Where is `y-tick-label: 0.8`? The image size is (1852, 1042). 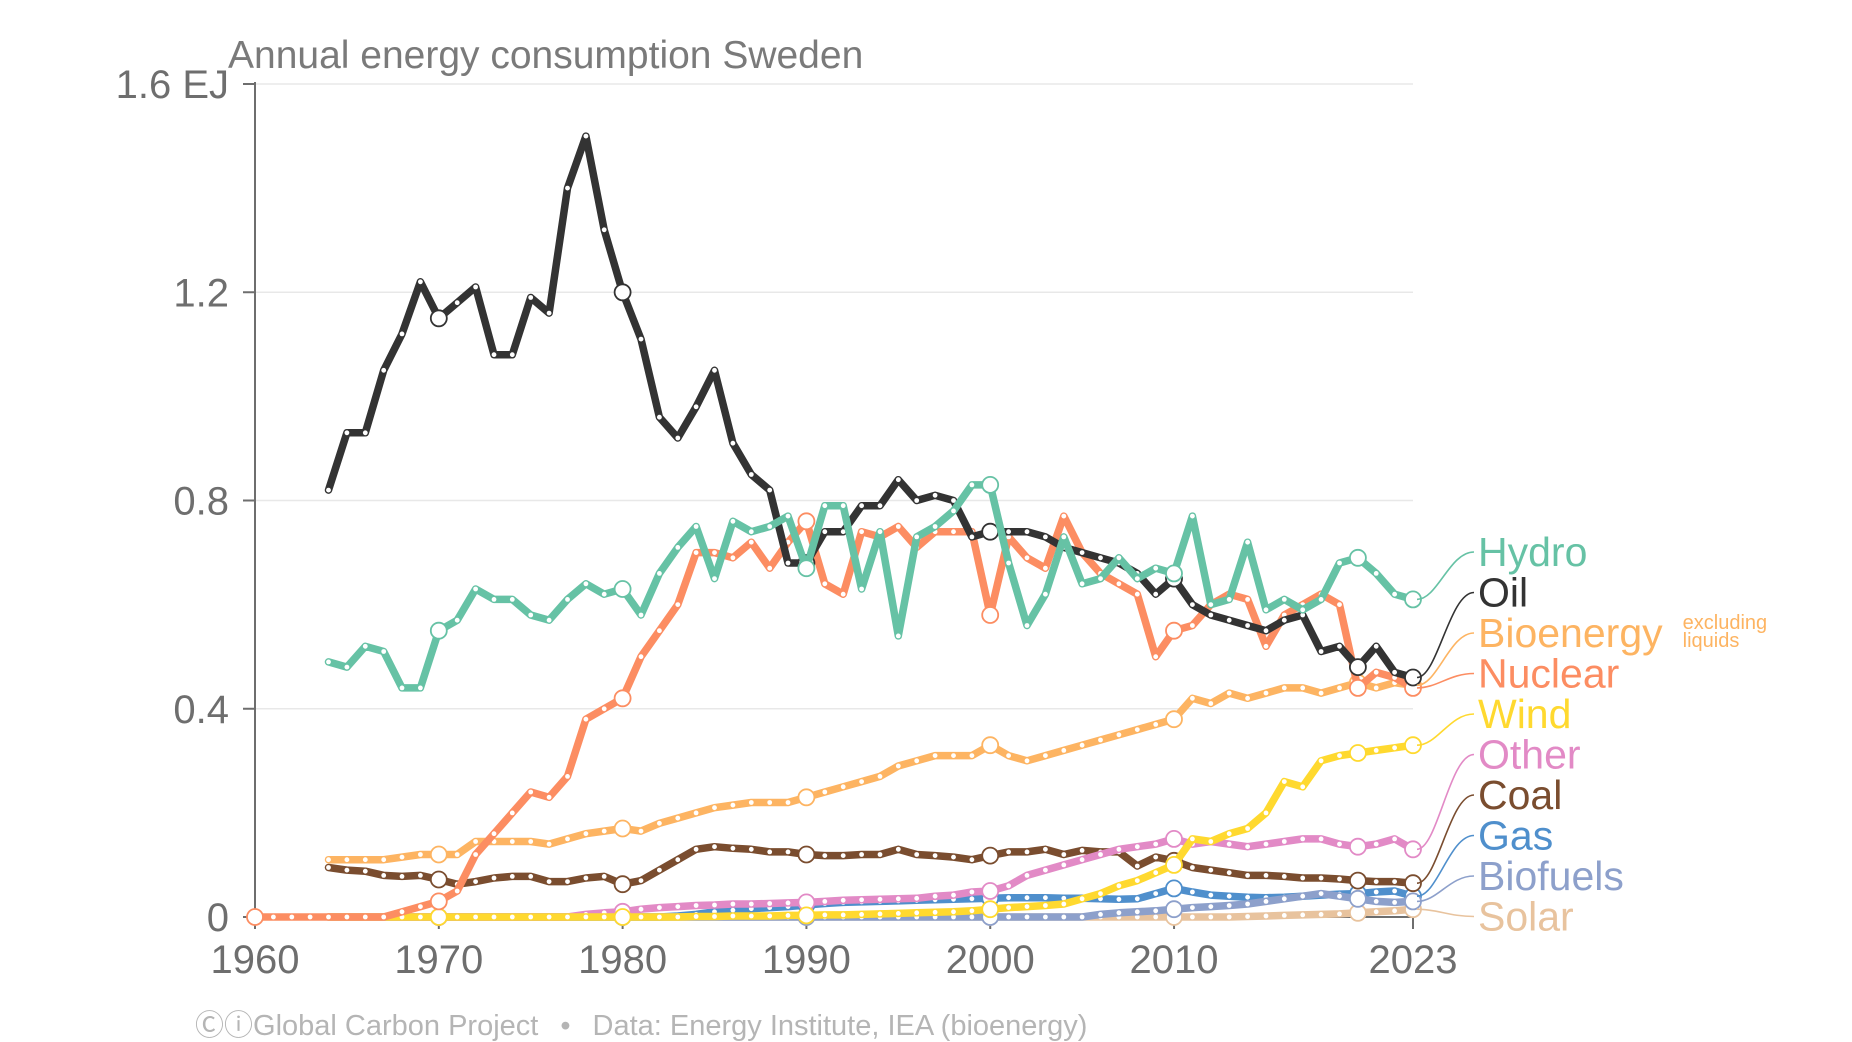 y-tick-label: 0.8 is located at coordinates (201, 502).